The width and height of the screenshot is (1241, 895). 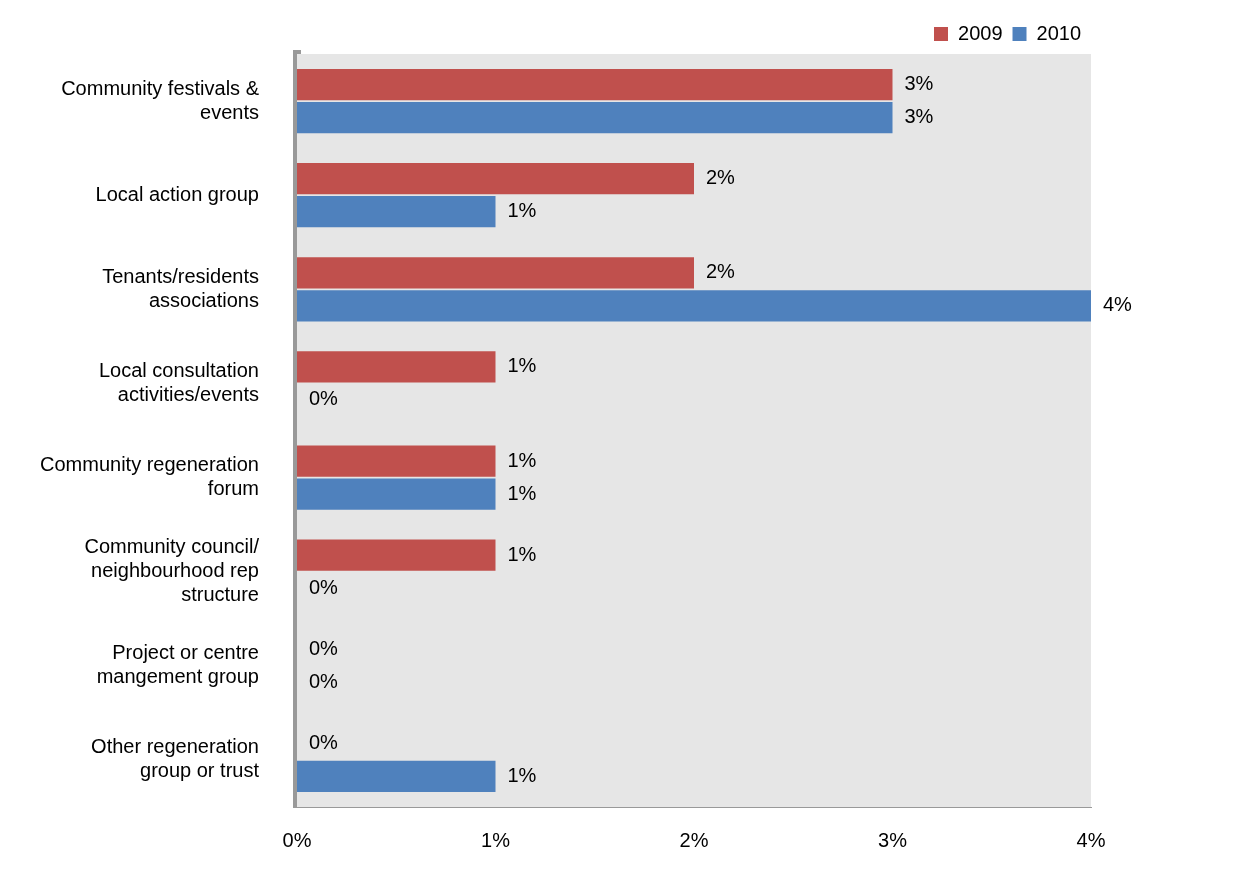 I want to click on y-tick-label: Tenants/residents associations, so click(x=180, y=287).